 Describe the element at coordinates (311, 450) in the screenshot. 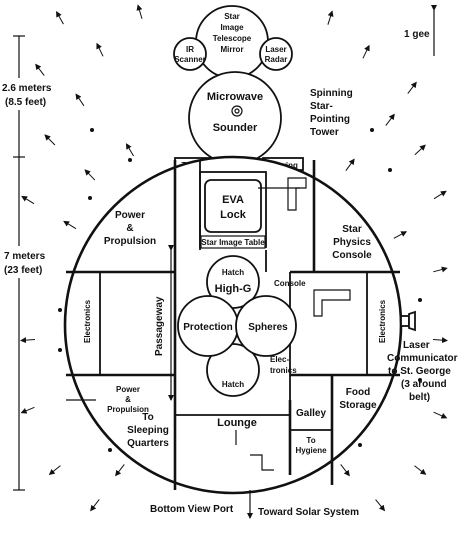

I see `to-hygiene-line-2: Hygiene` at that location.